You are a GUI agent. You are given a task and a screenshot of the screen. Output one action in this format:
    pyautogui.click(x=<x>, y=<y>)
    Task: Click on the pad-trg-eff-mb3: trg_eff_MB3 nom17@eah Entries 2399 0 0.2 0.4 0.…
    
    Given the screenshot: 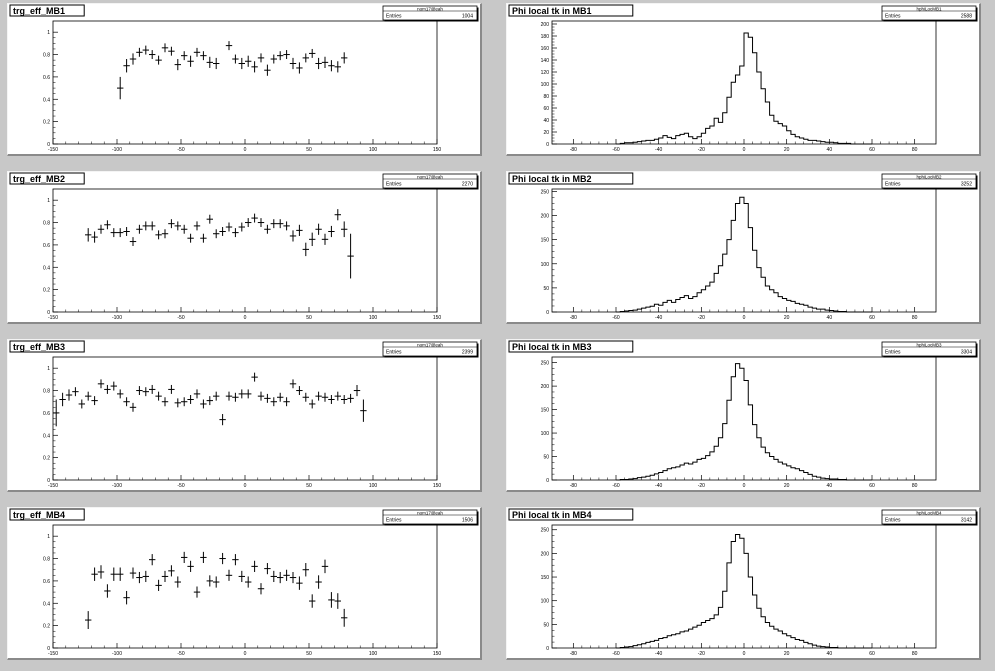 What is the action you would take?
    pyautogui.click(x=244, y=415)
    